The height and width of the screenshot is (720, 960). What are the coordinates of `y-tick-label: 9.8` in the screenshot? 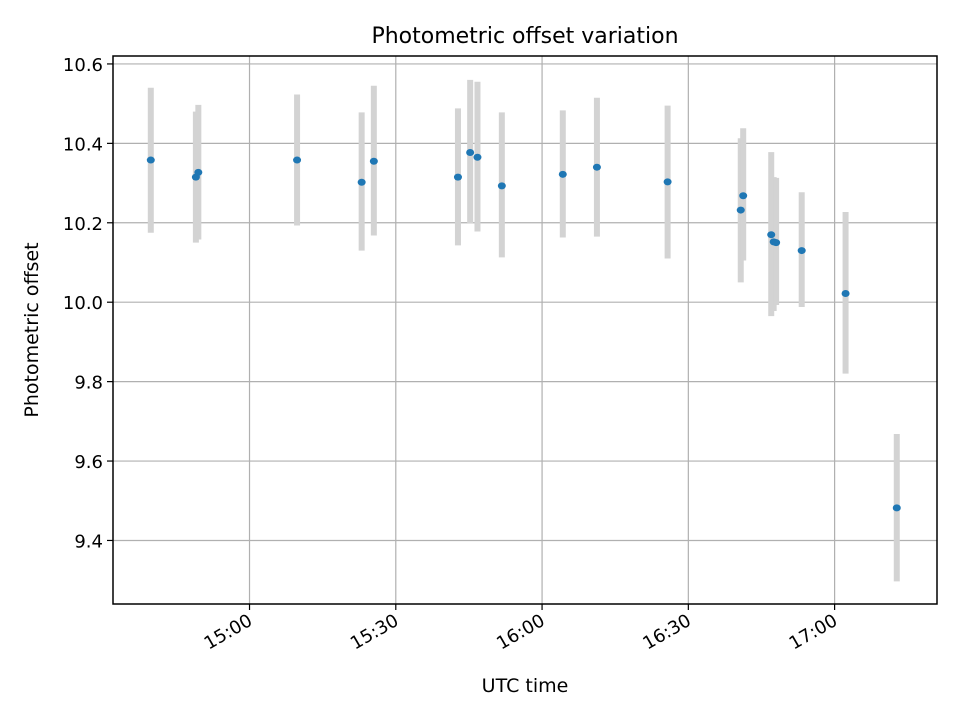 It's located at (88, 383).